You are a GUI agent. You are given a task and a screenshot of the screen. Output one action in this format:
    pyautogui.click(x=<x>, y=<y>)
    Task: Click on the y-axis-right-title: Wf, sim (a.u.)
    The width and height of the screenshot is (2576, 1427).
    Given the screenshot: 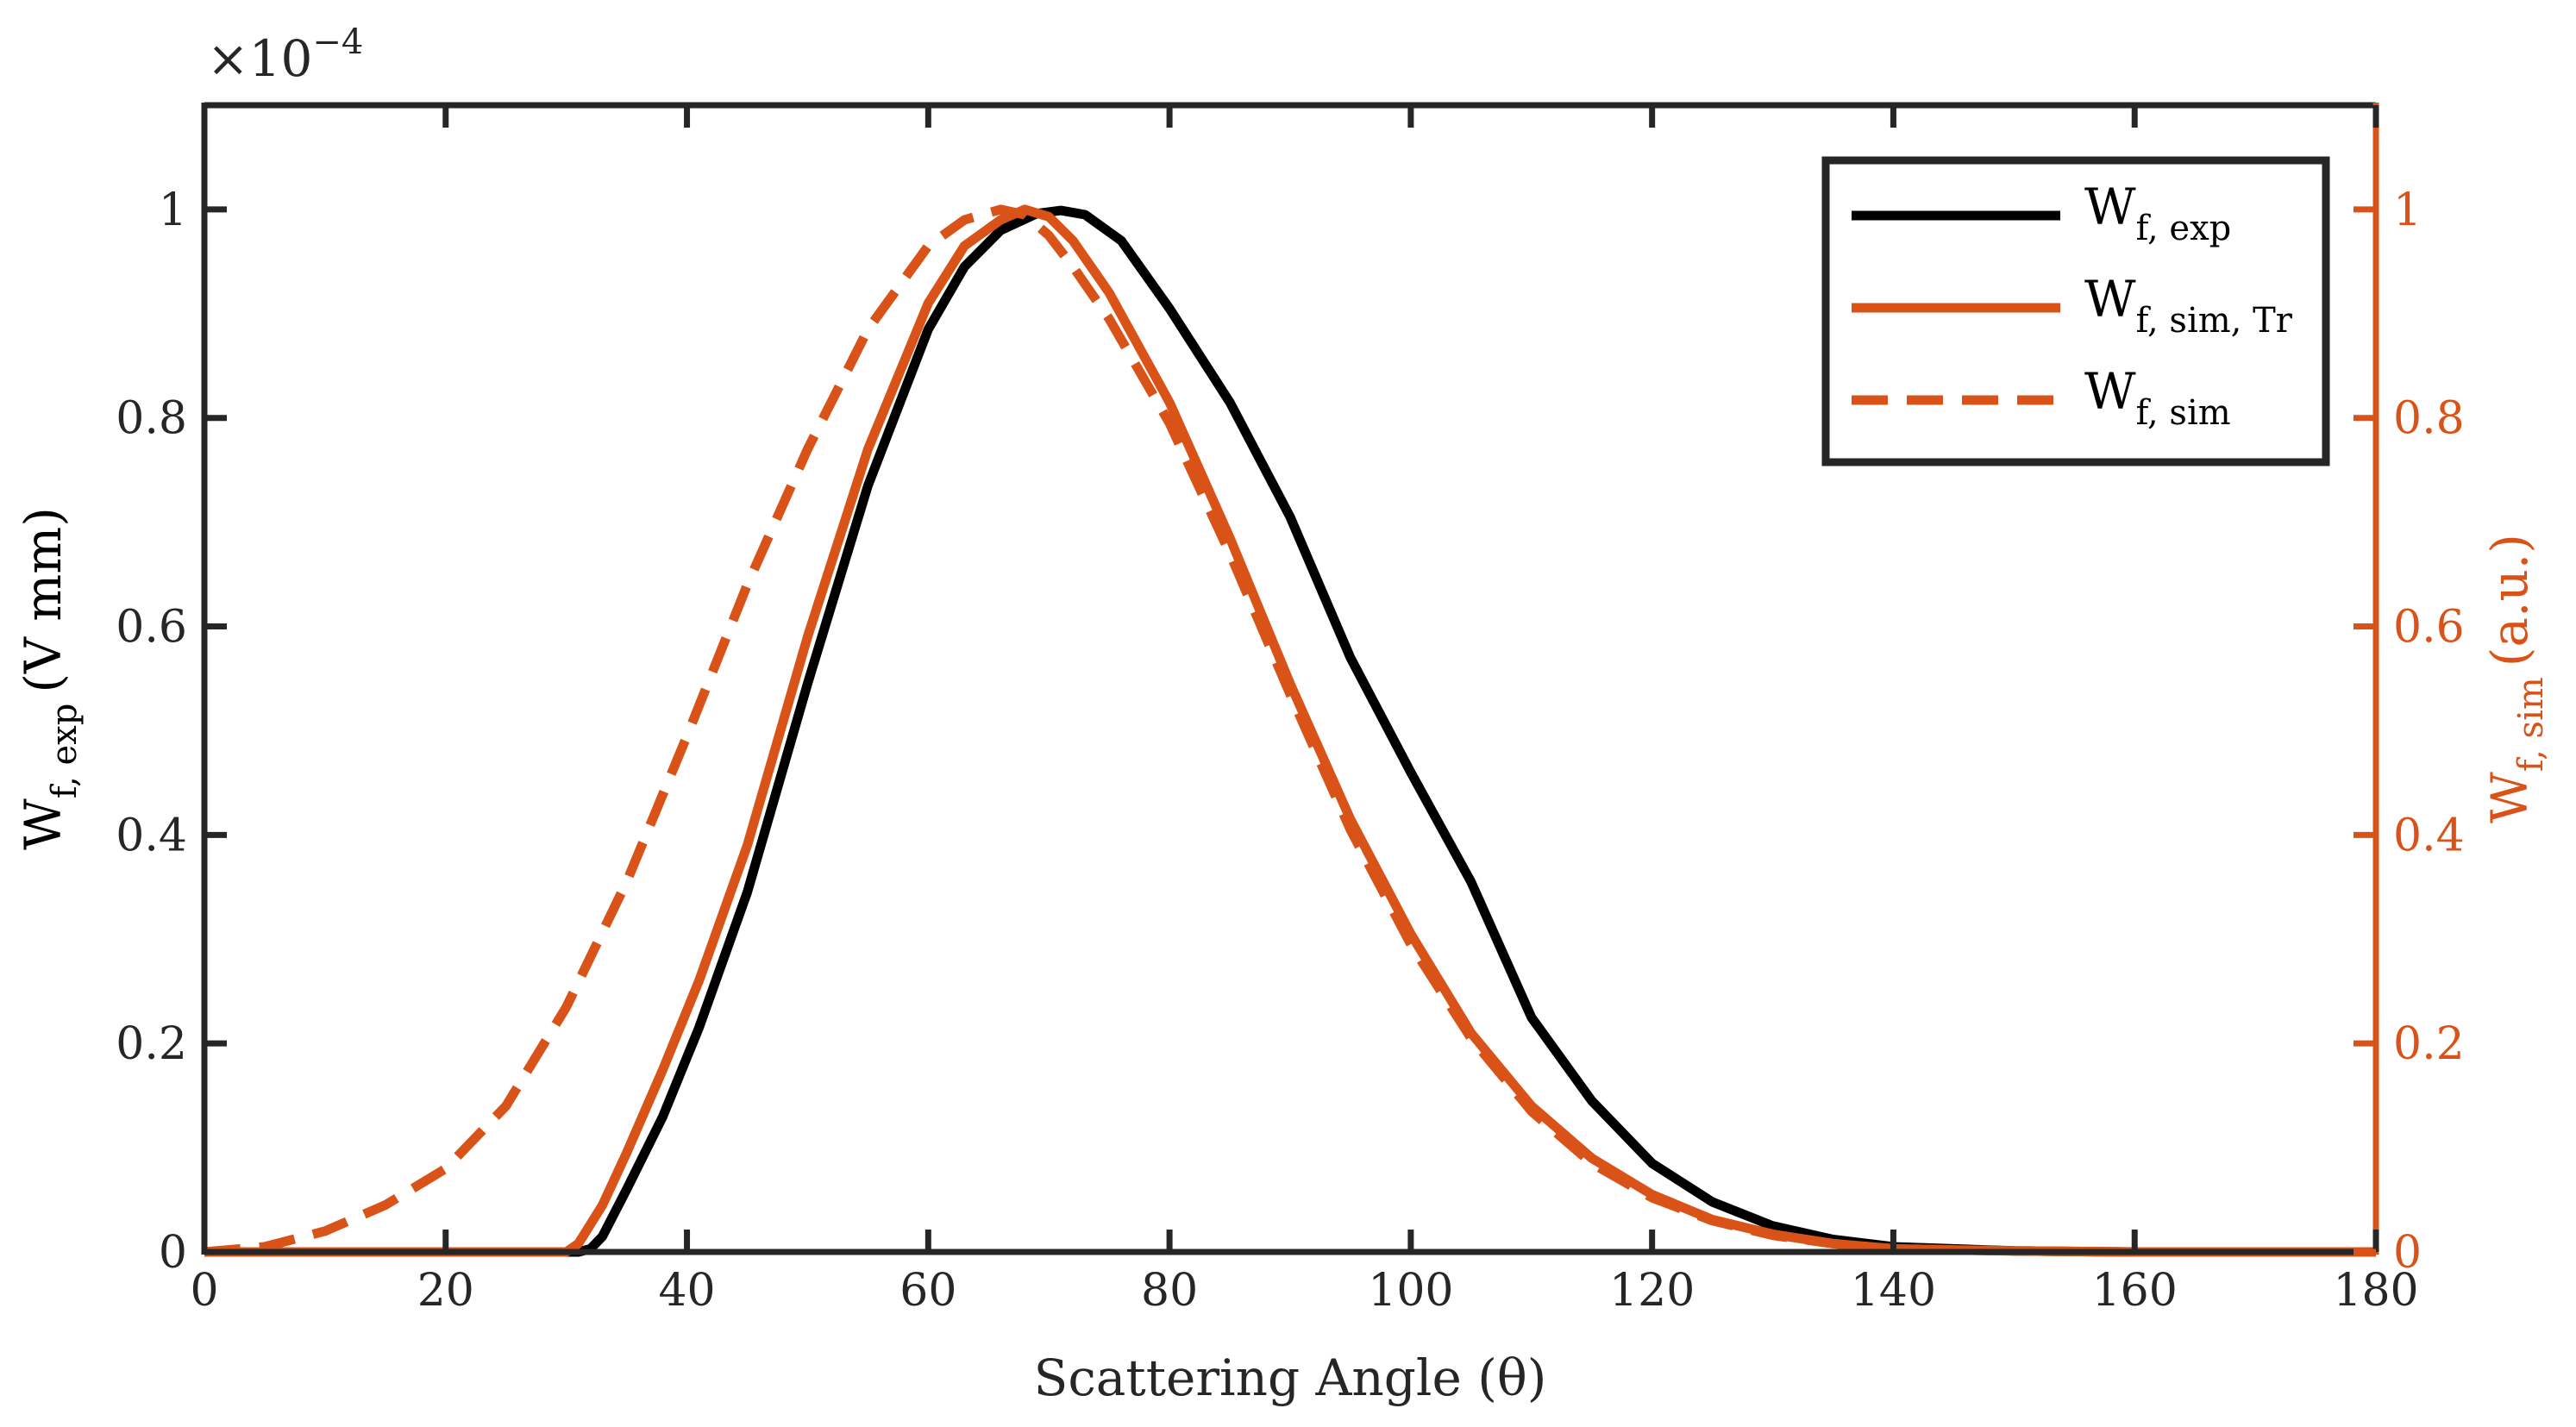 What is the action you would take?
    pyautogui.click(x=2515, y=678)
    